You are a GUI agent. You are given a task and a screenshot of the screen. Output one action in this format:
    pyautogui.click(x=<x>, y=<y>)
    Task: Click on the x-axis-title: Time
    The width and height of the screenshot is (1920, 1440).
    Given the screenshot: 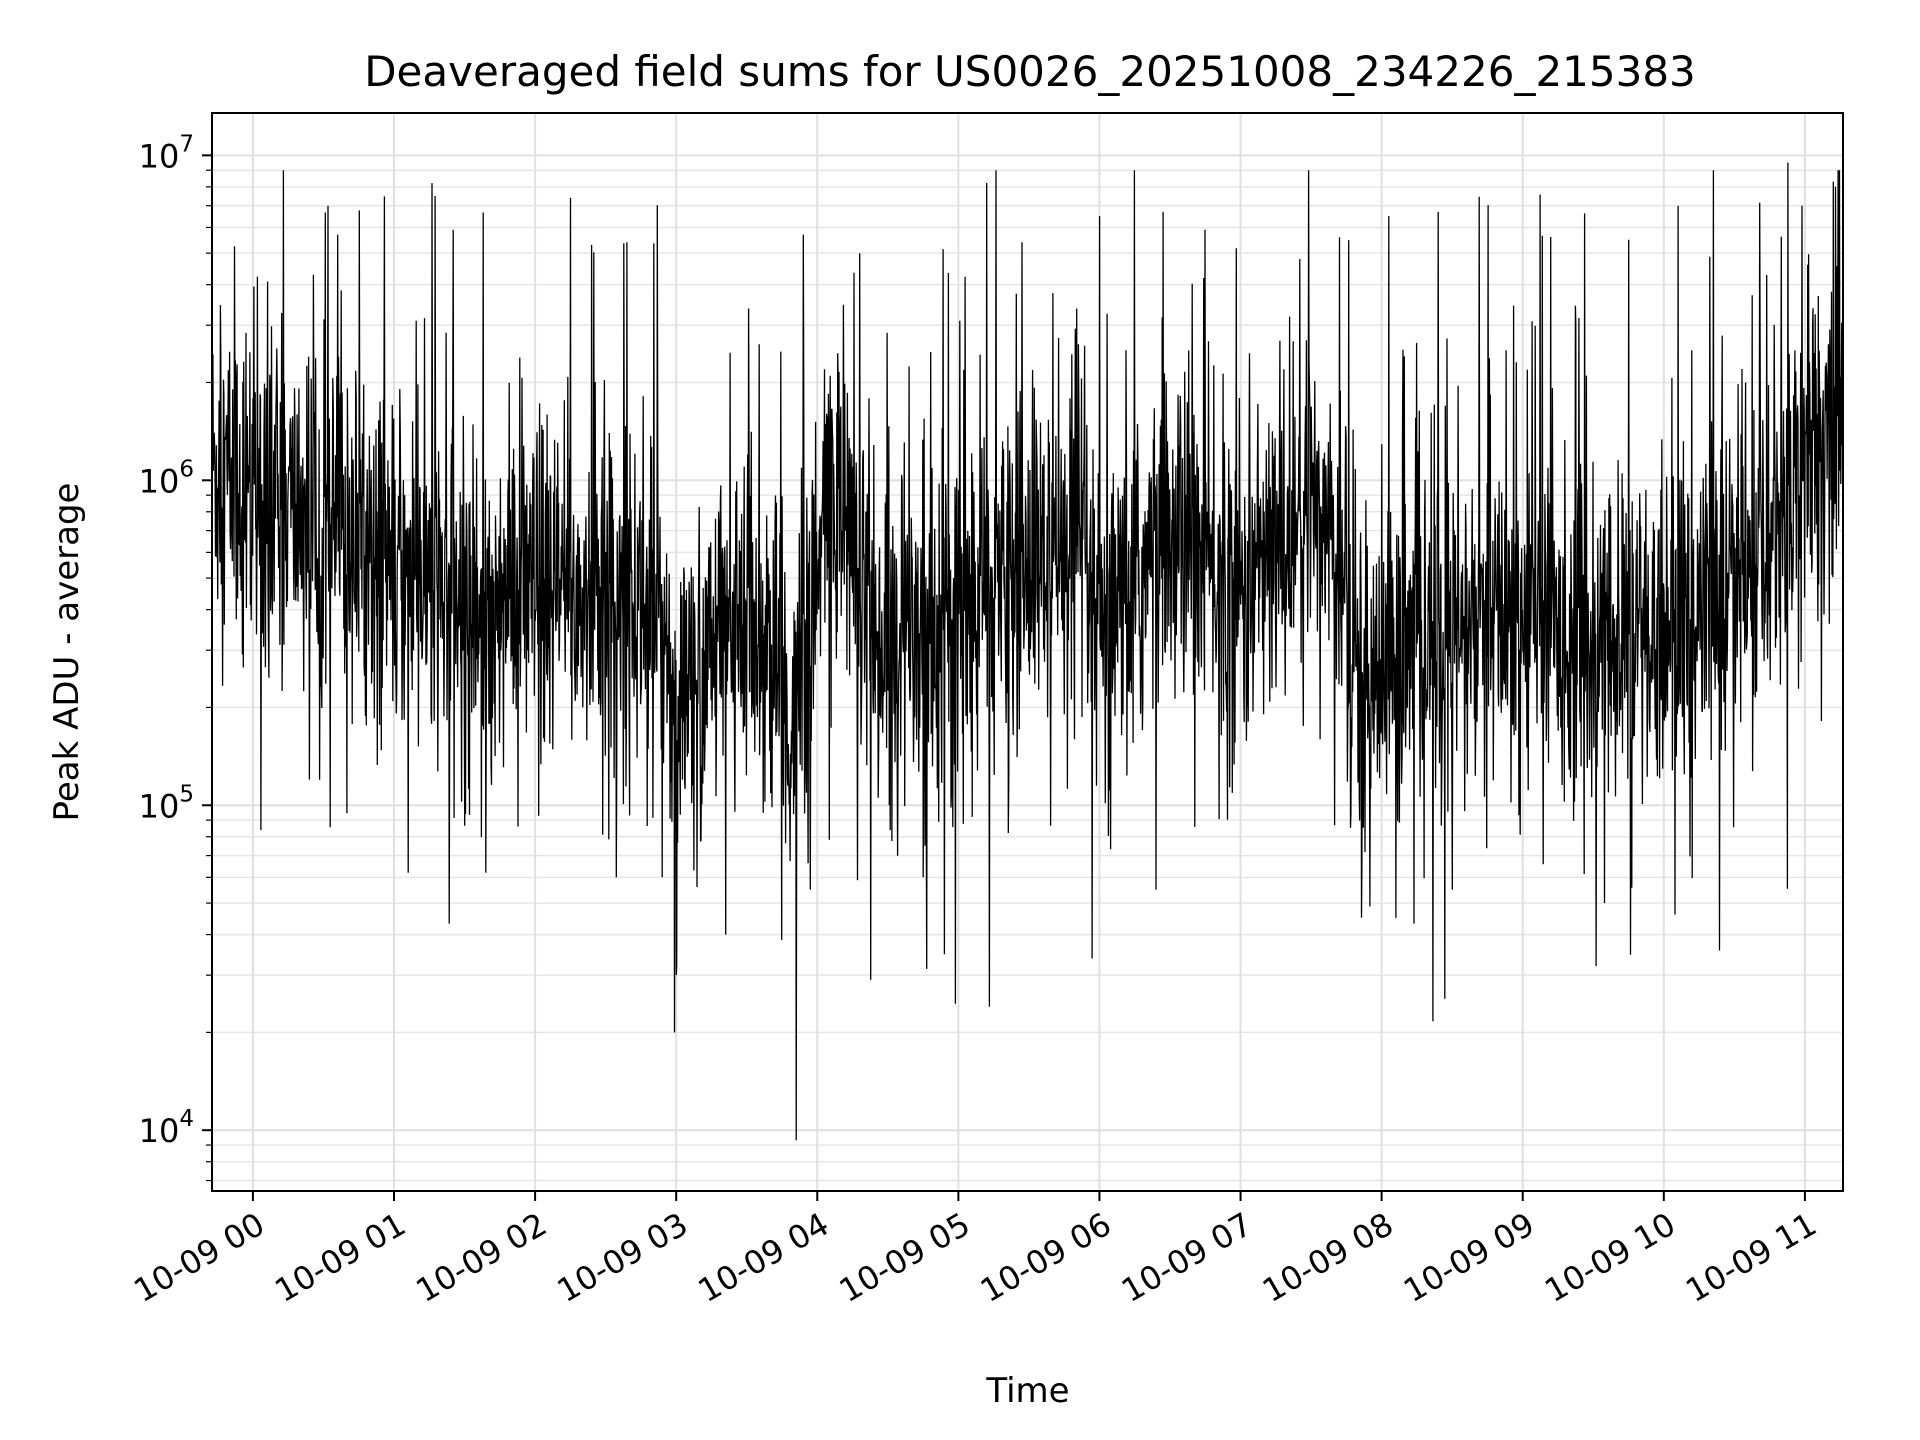 What is the action you would take?
    pyautogui.click(x=1027, y=1391)
    